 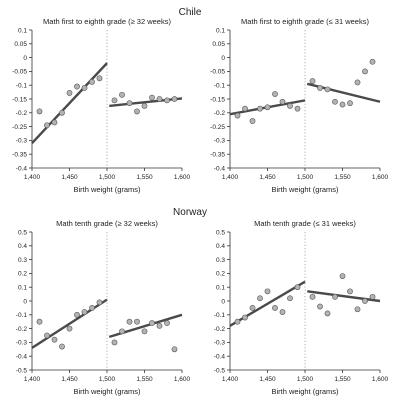 What do you see at coordinates (107, 223) in the screenshot?
I see `chart-title: Math tenth grade (≥ 32 weeks)` at bounding box center [107, 223].